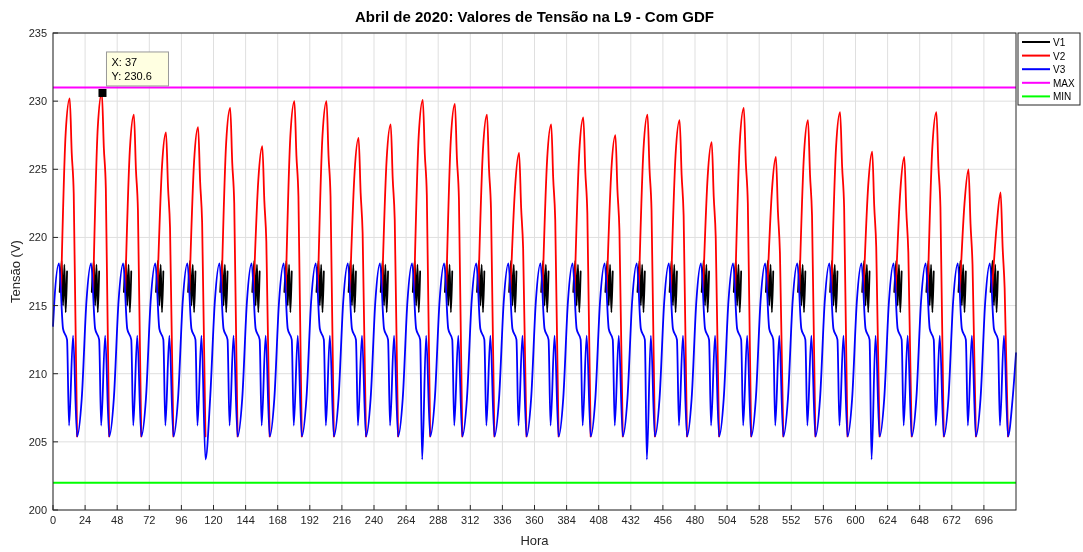  What do you see at coordinates (53, 520) in the screenshot?
I see `x-tick-label: 0` at bounding box center [53, 520].